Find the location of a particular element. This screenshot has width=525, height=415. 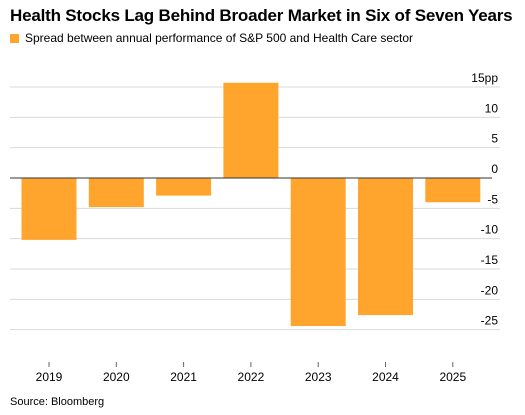

x-tick-label: 2023 is located at coordinates (318, 377).